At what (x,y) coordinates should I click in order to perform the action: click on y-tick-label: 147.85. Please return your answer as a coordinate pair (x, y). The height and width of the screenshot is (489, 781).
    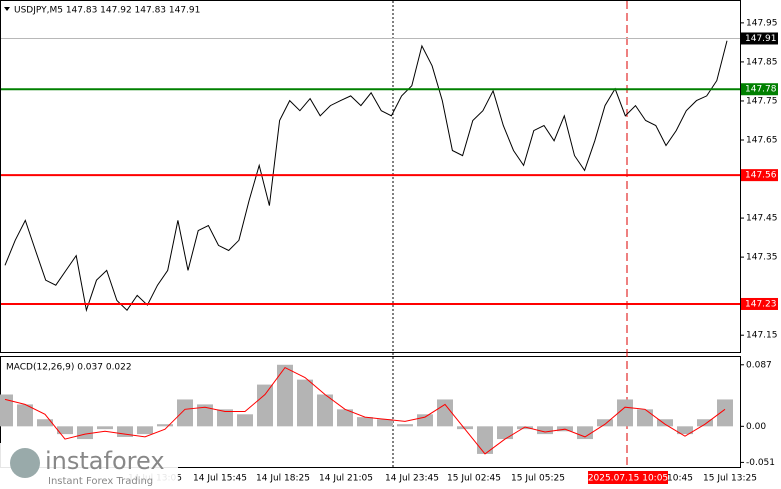
    Looking at the image, I should click on (762, 62).